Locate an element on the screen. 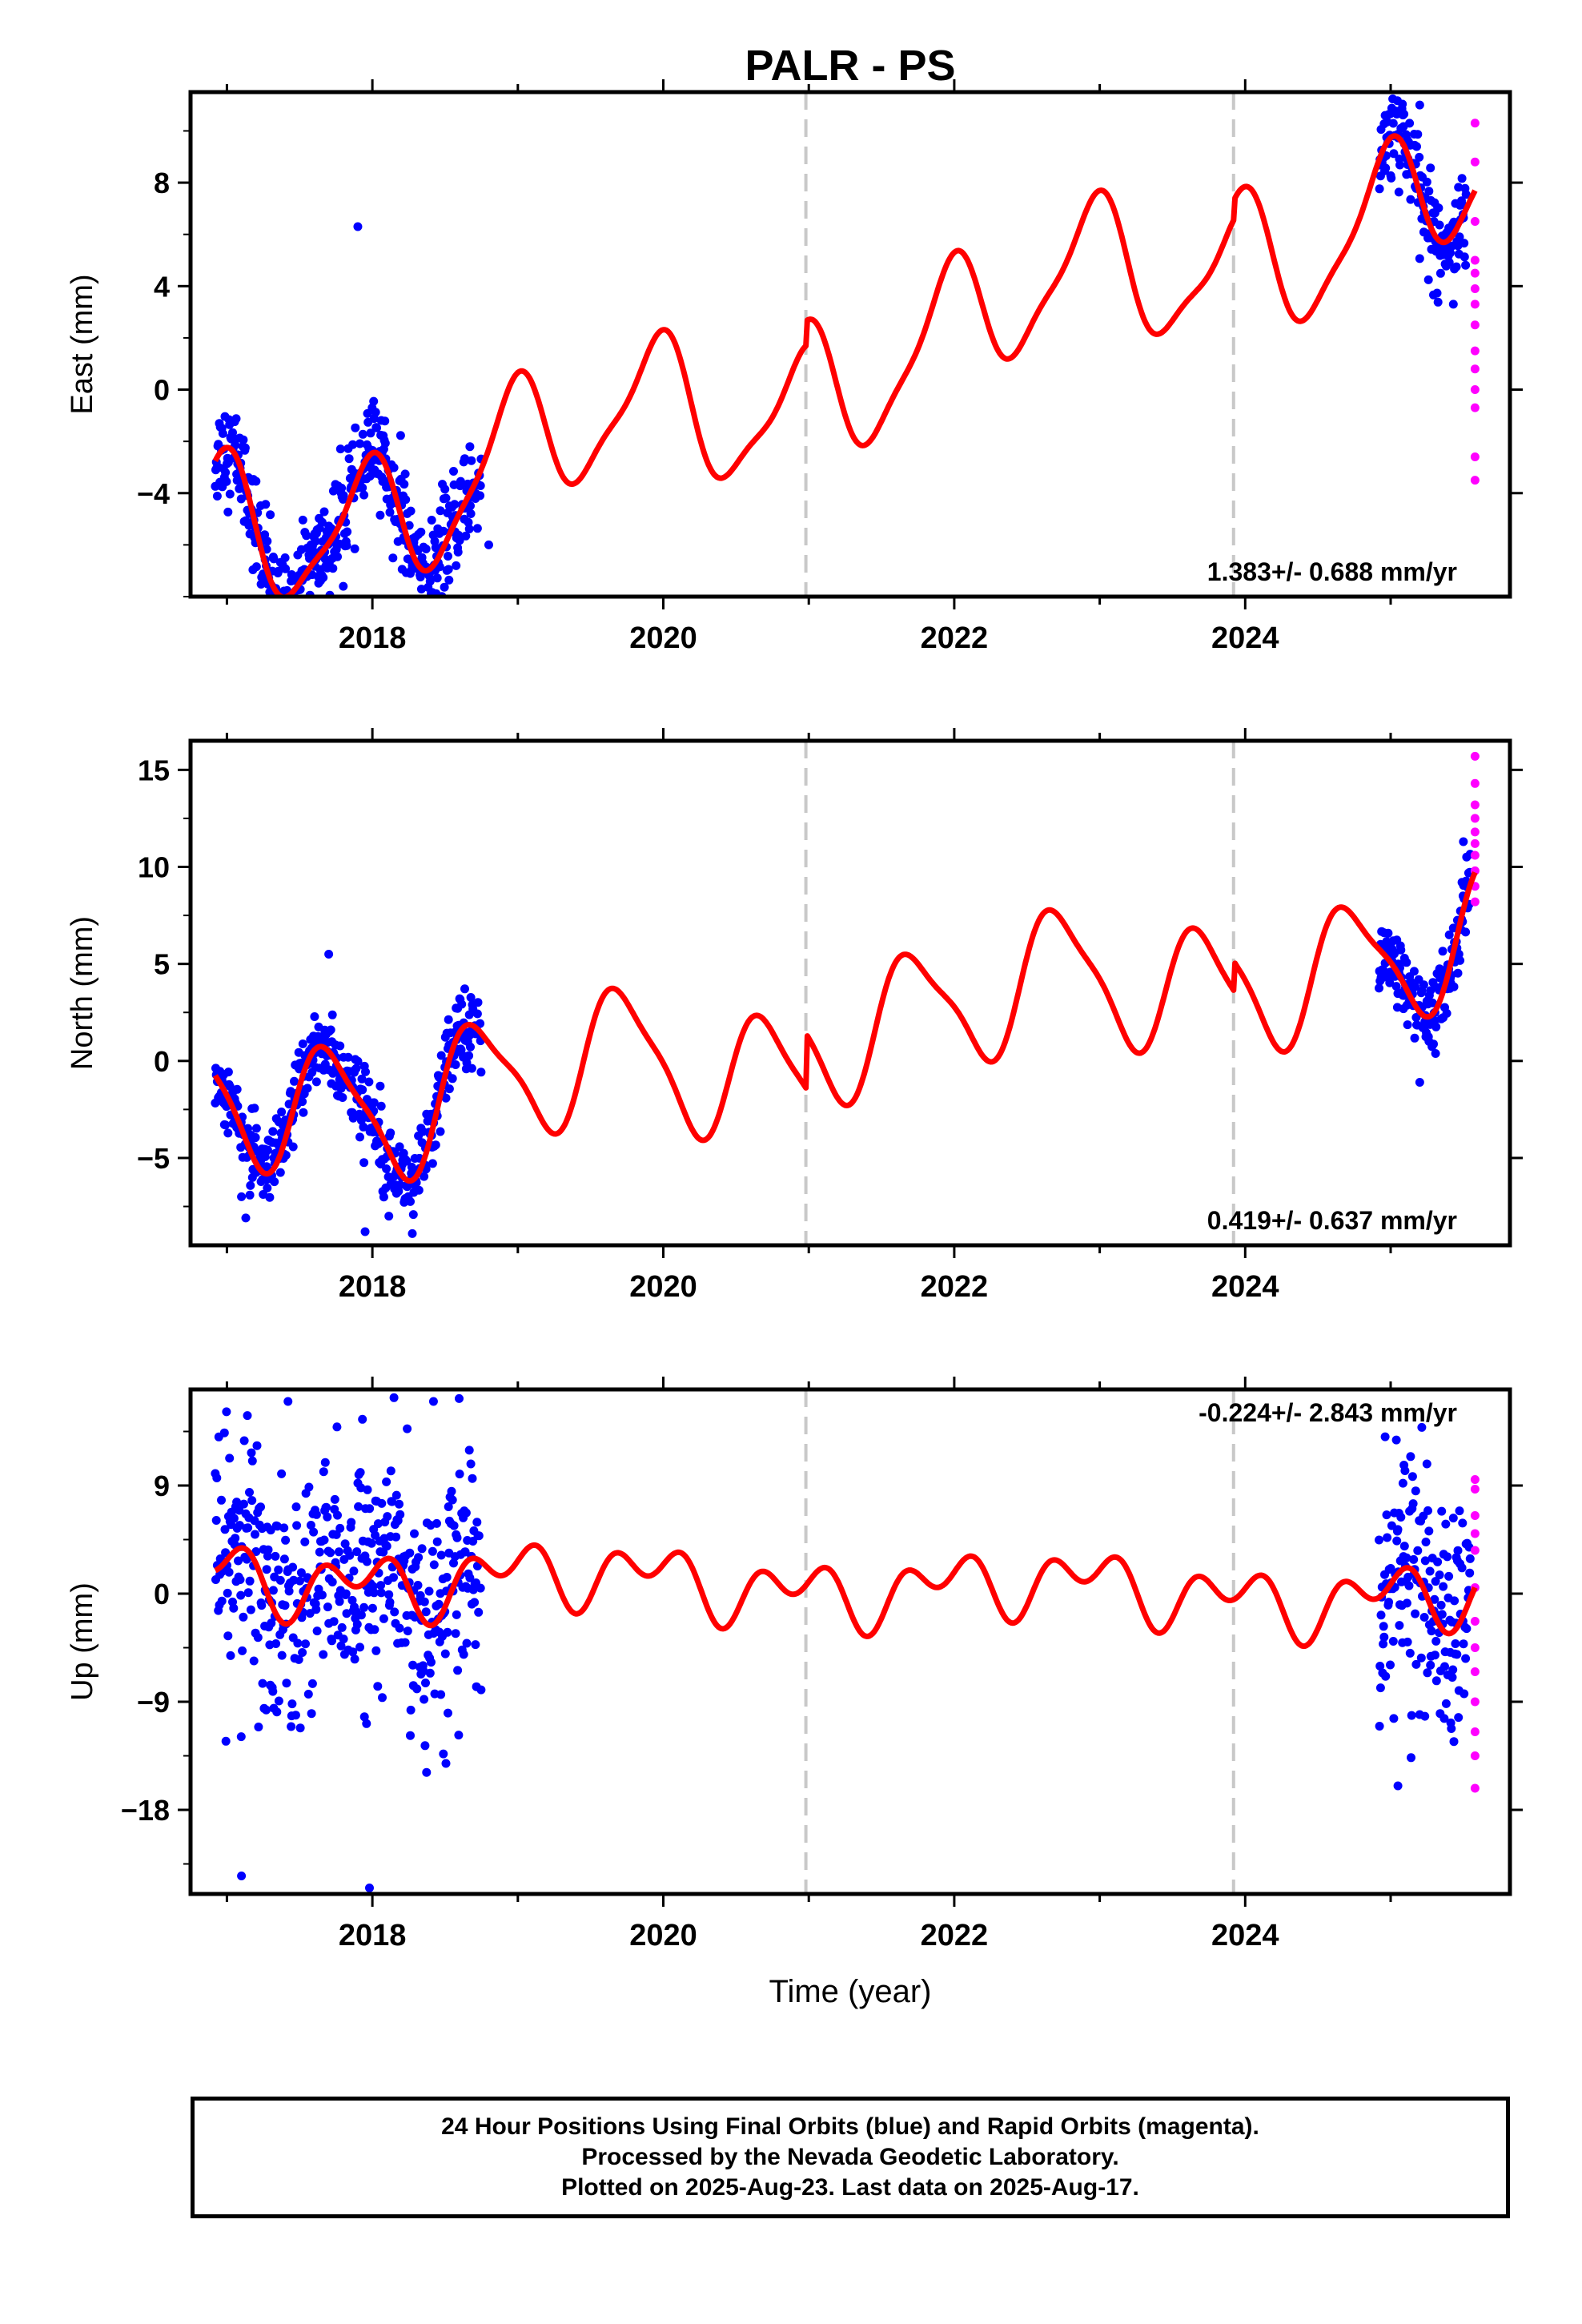 The width and height of the screenshot is (1582, 2324). model-curve is located at coordinates (846, 1596).